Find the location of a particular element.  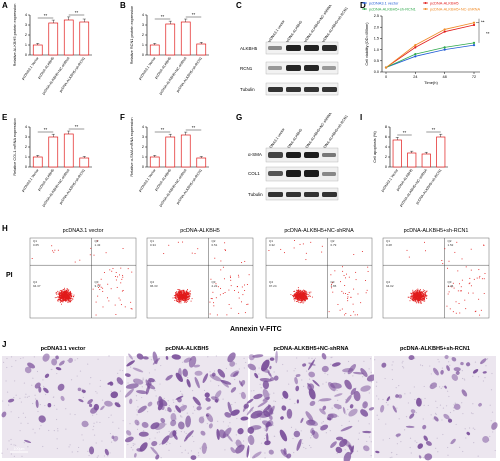

panel-letter-a: A is located at coordinates (5, 5).